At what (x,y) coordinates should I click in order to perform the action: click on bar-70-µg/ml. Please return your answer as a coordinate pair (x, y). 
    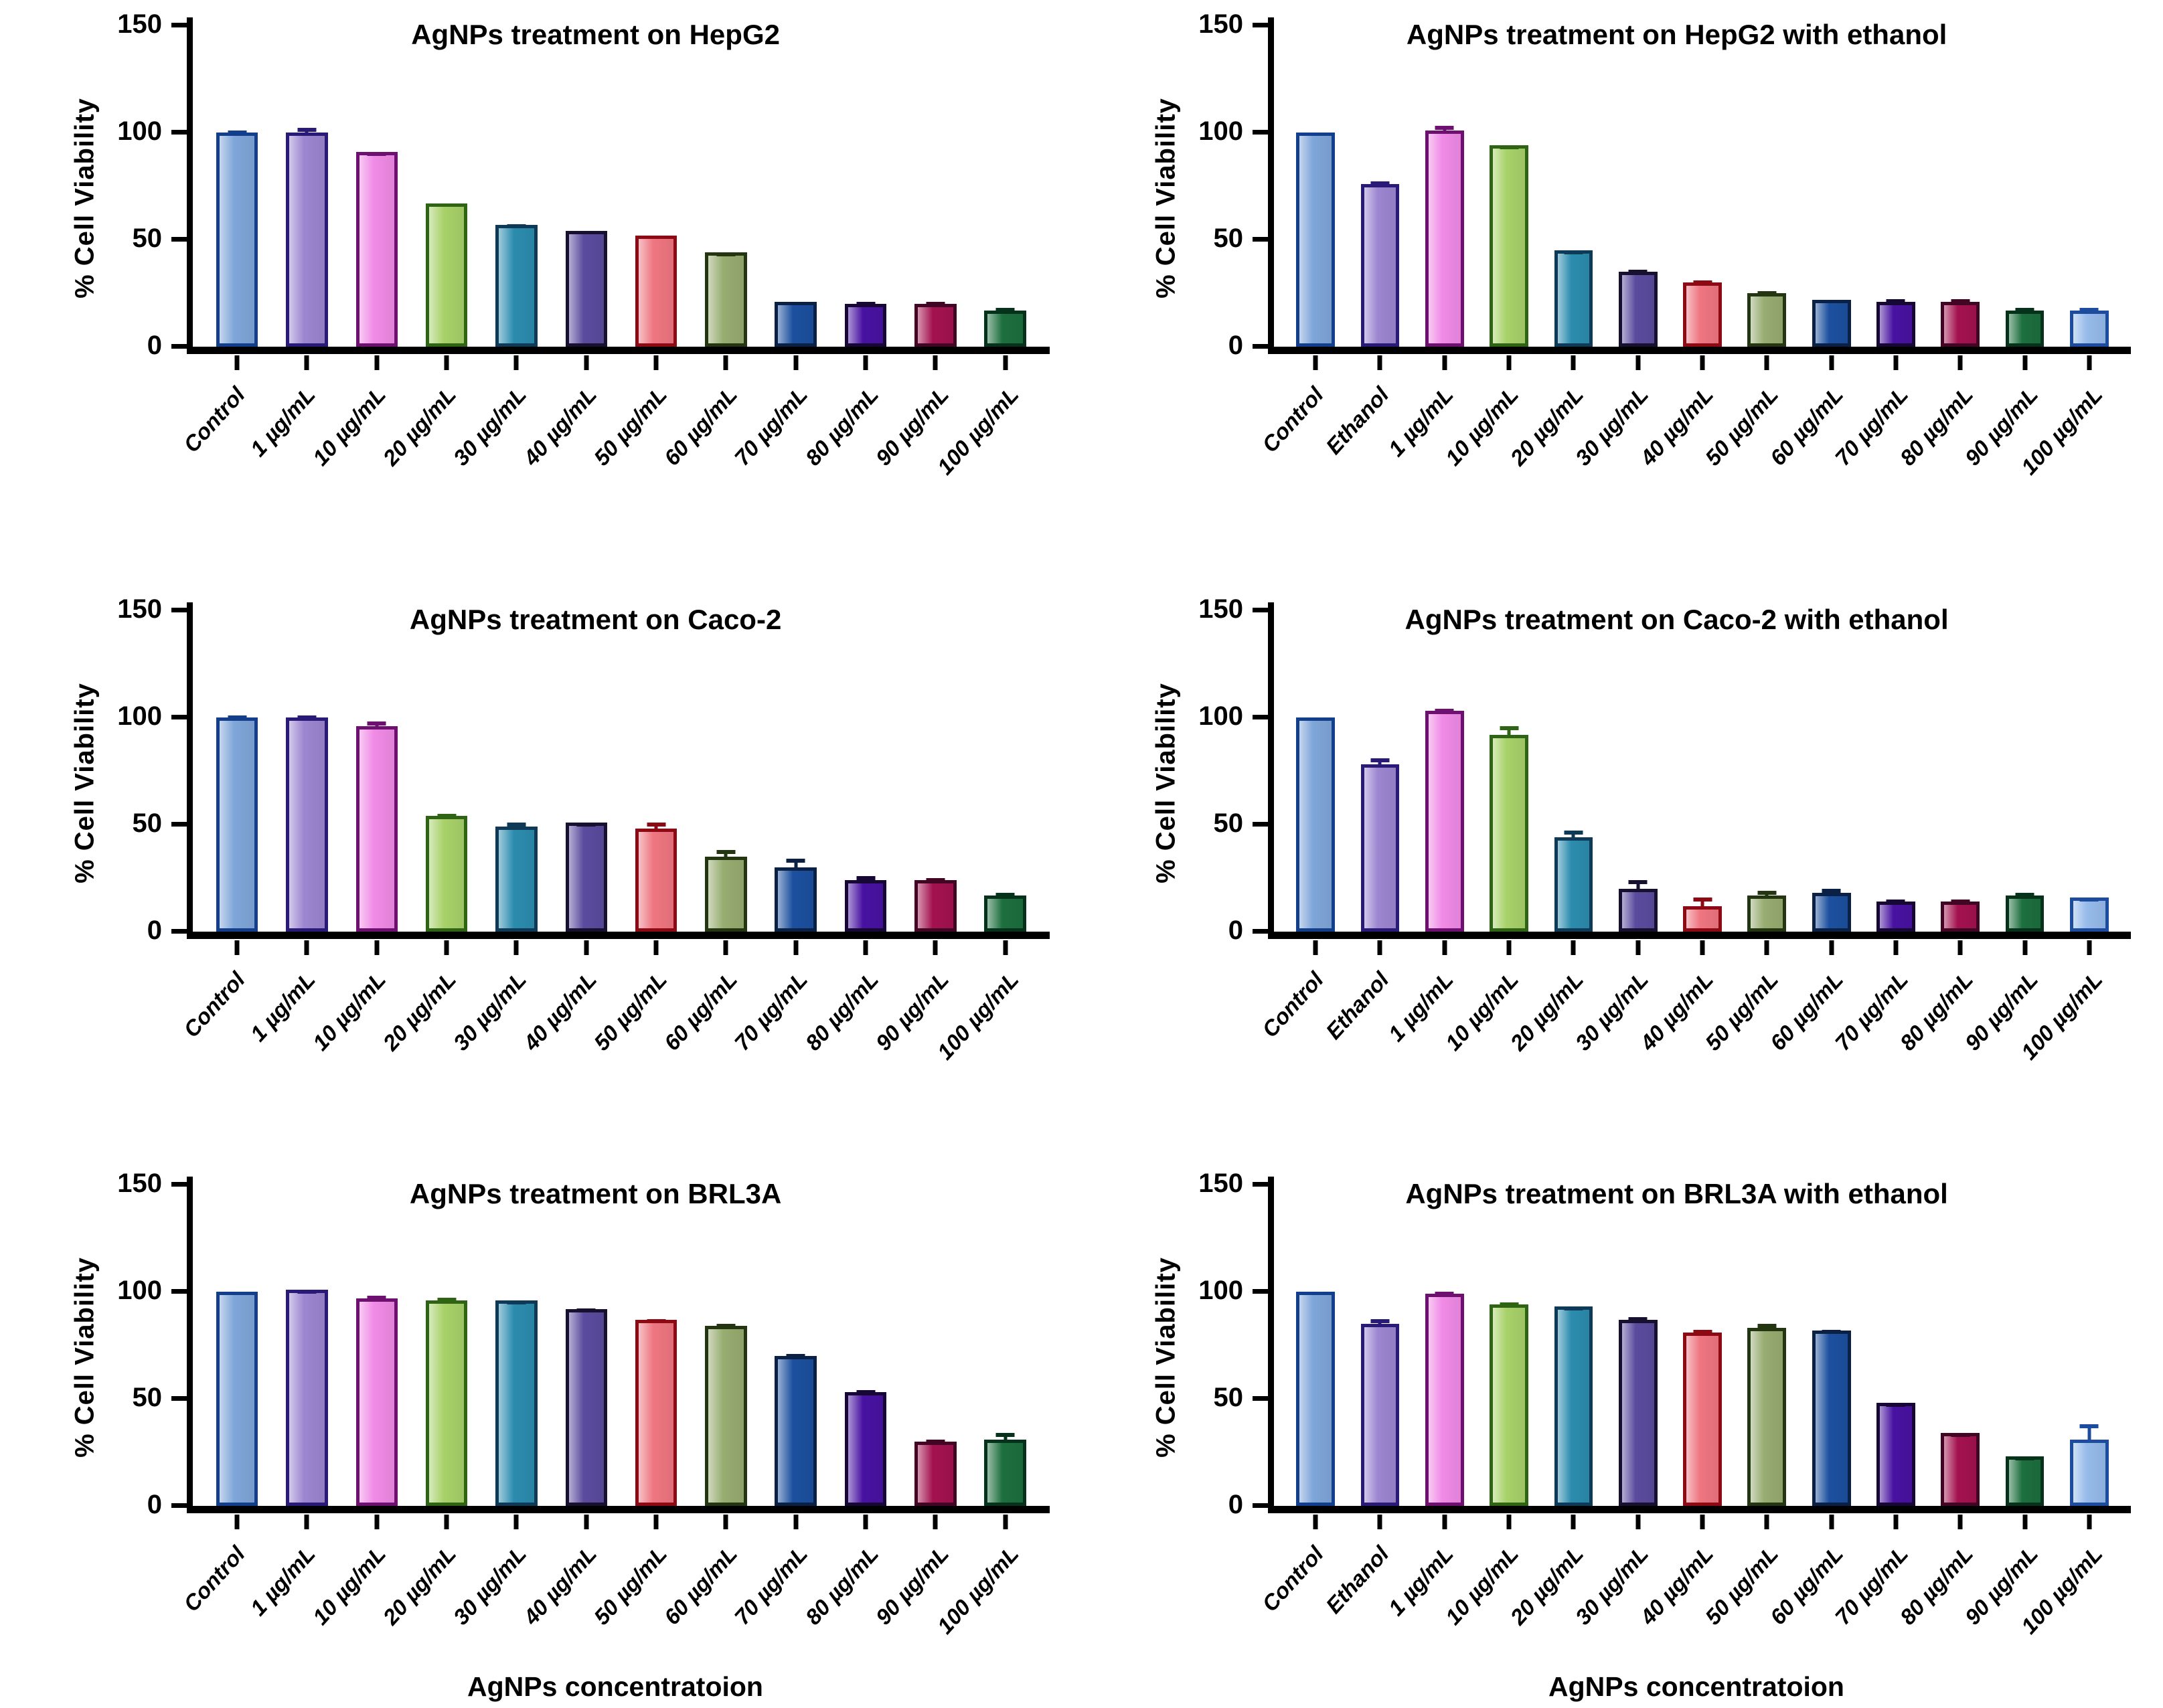
    Looking at the image, I should click on (1896, 916).